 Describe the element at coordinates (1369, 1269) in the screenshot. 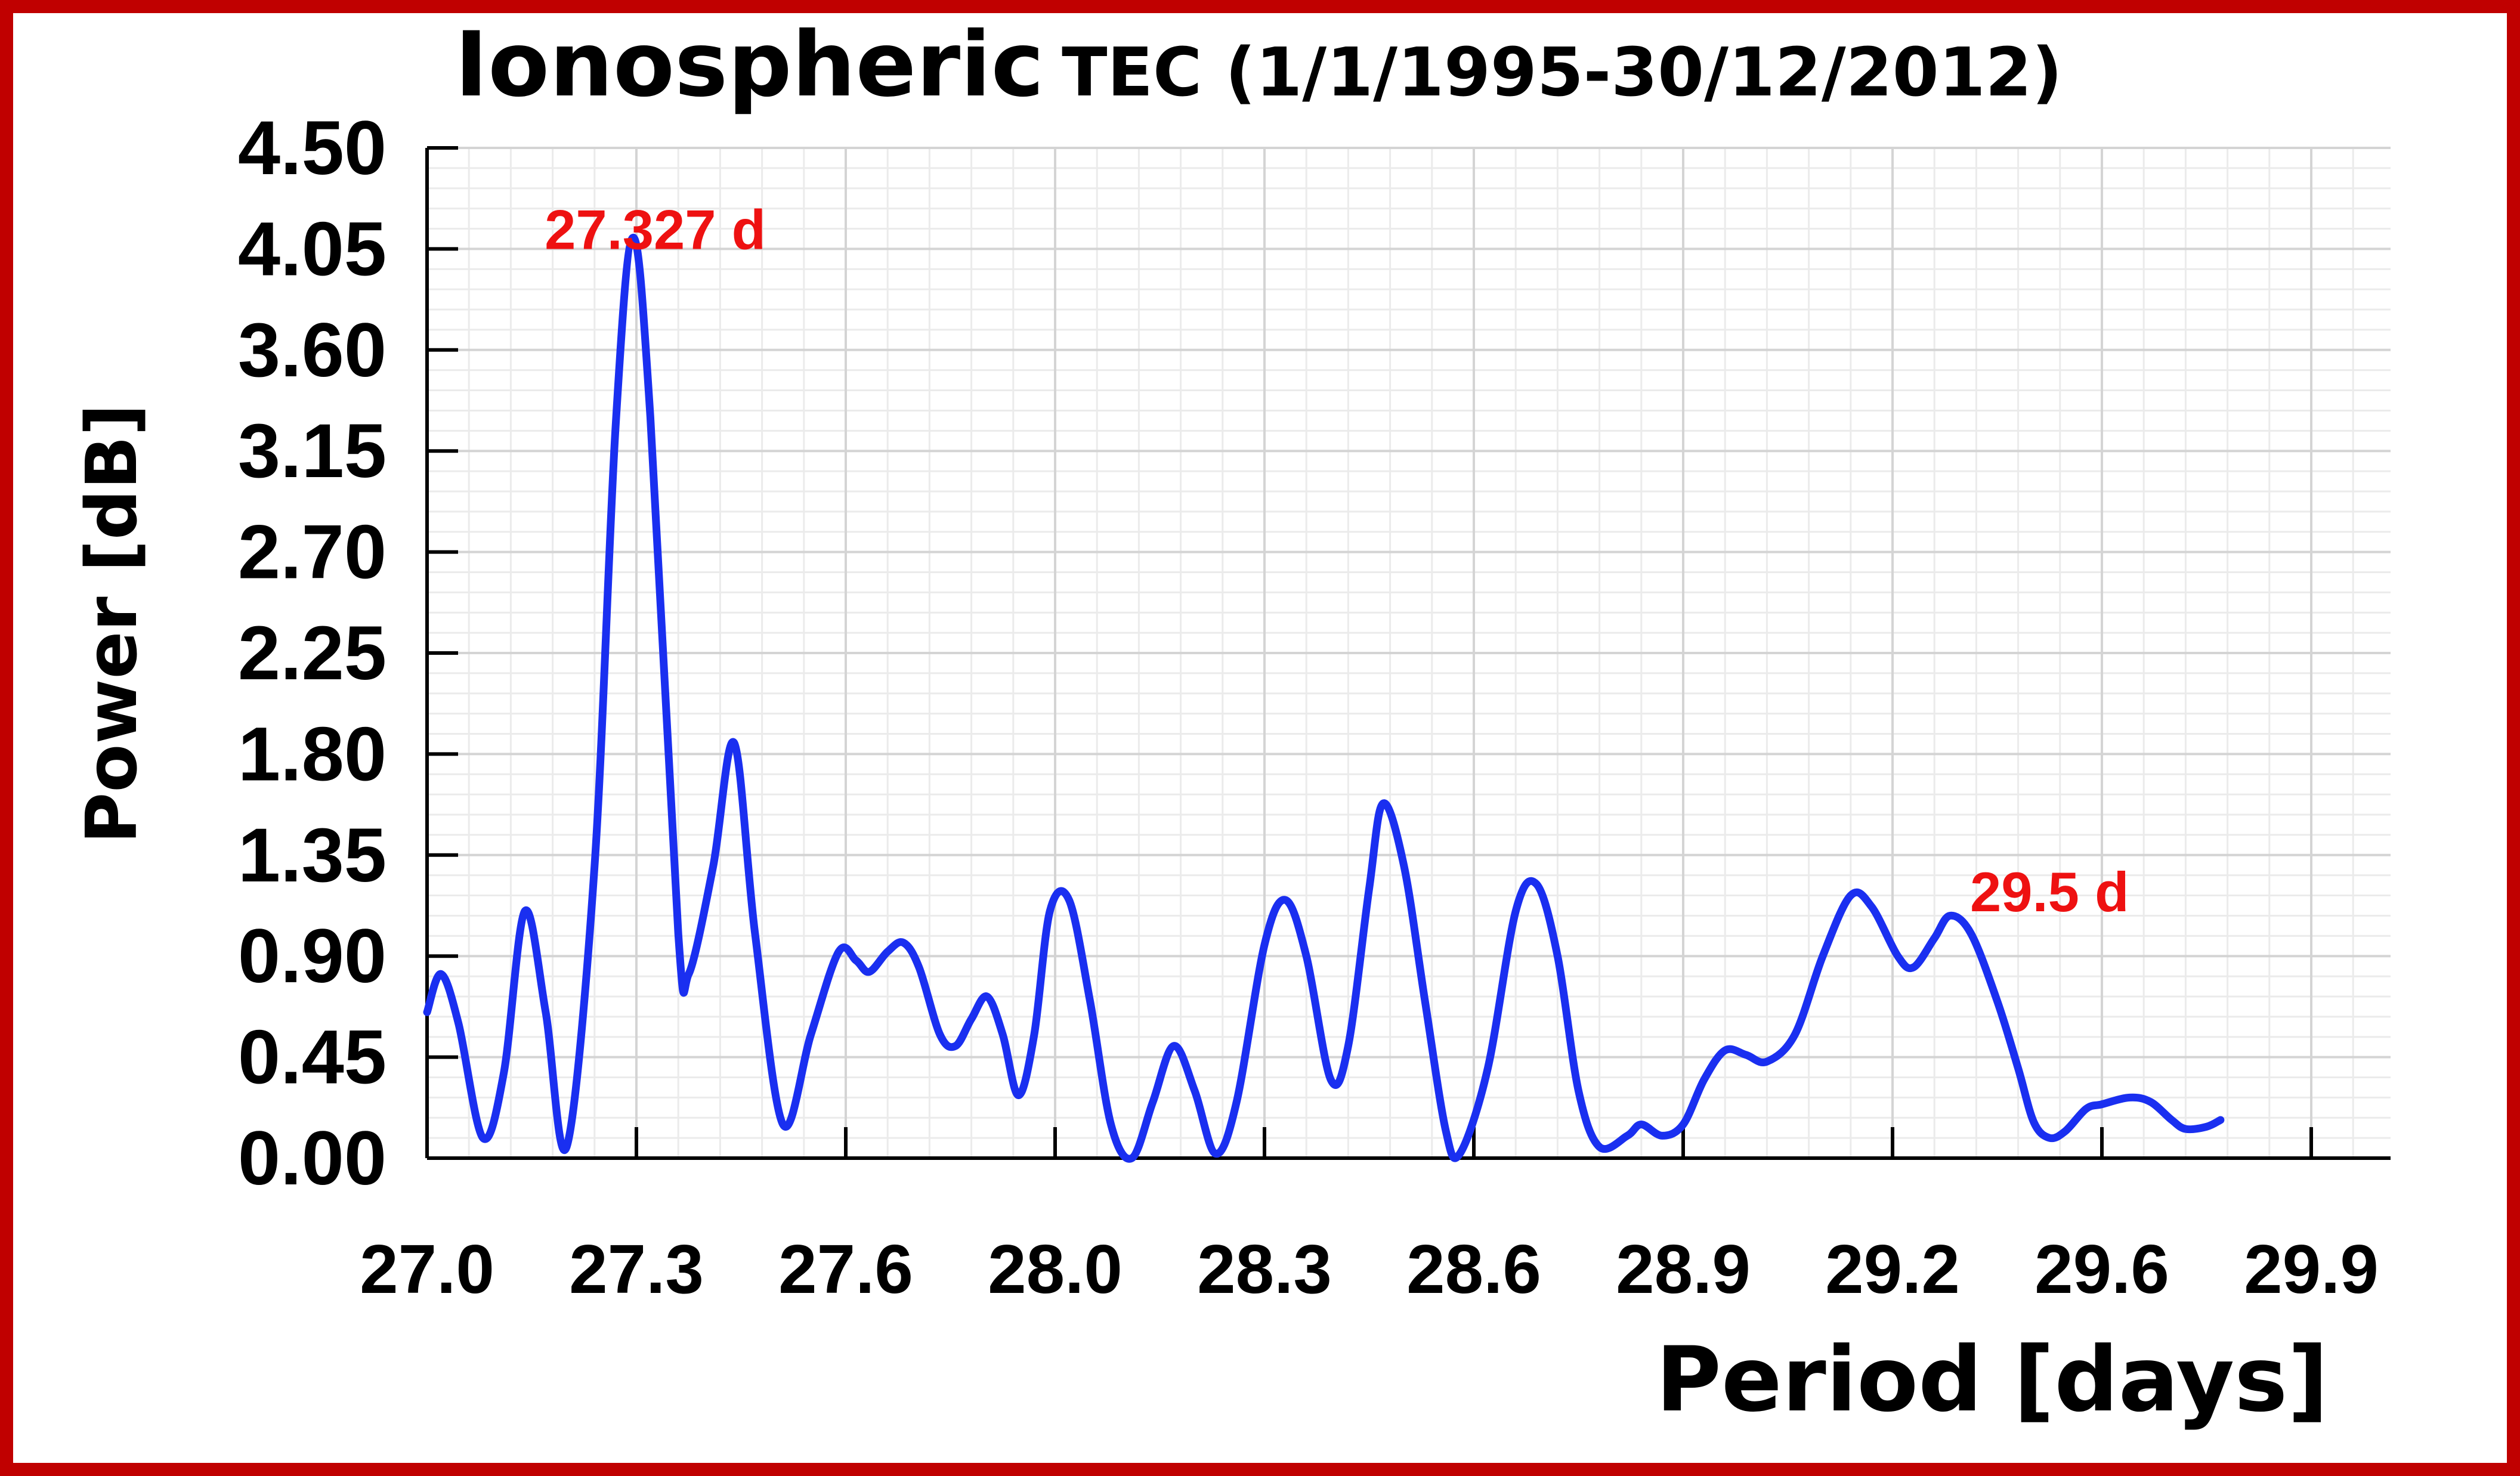

I see `x-tick-labels: 27.0 27.3 27.6 28.0 28.3 28.6 28.9 29.2 29.6 29.9` at that location.